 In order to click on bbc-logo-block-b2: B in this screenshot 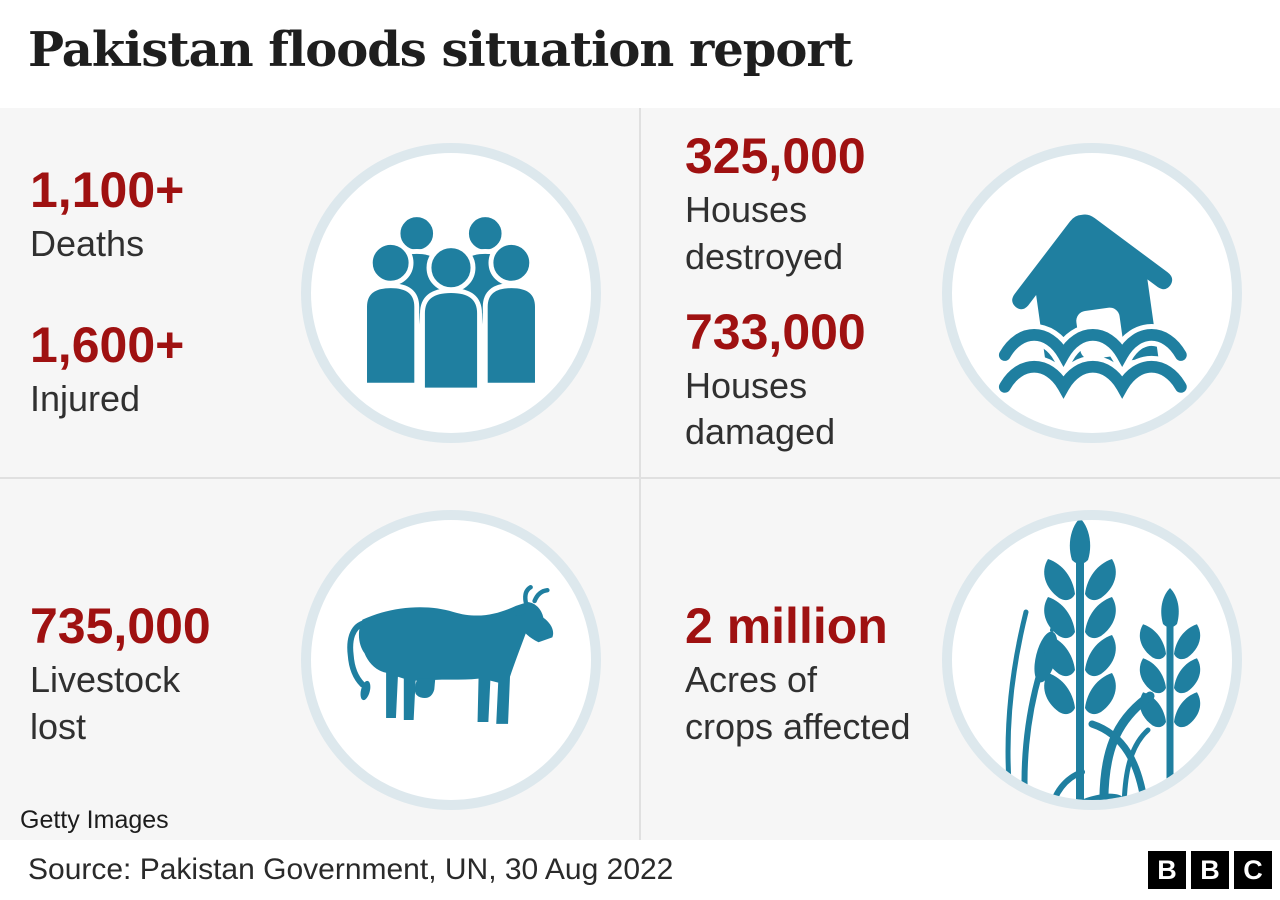, I will do `click(1210, 870)`.